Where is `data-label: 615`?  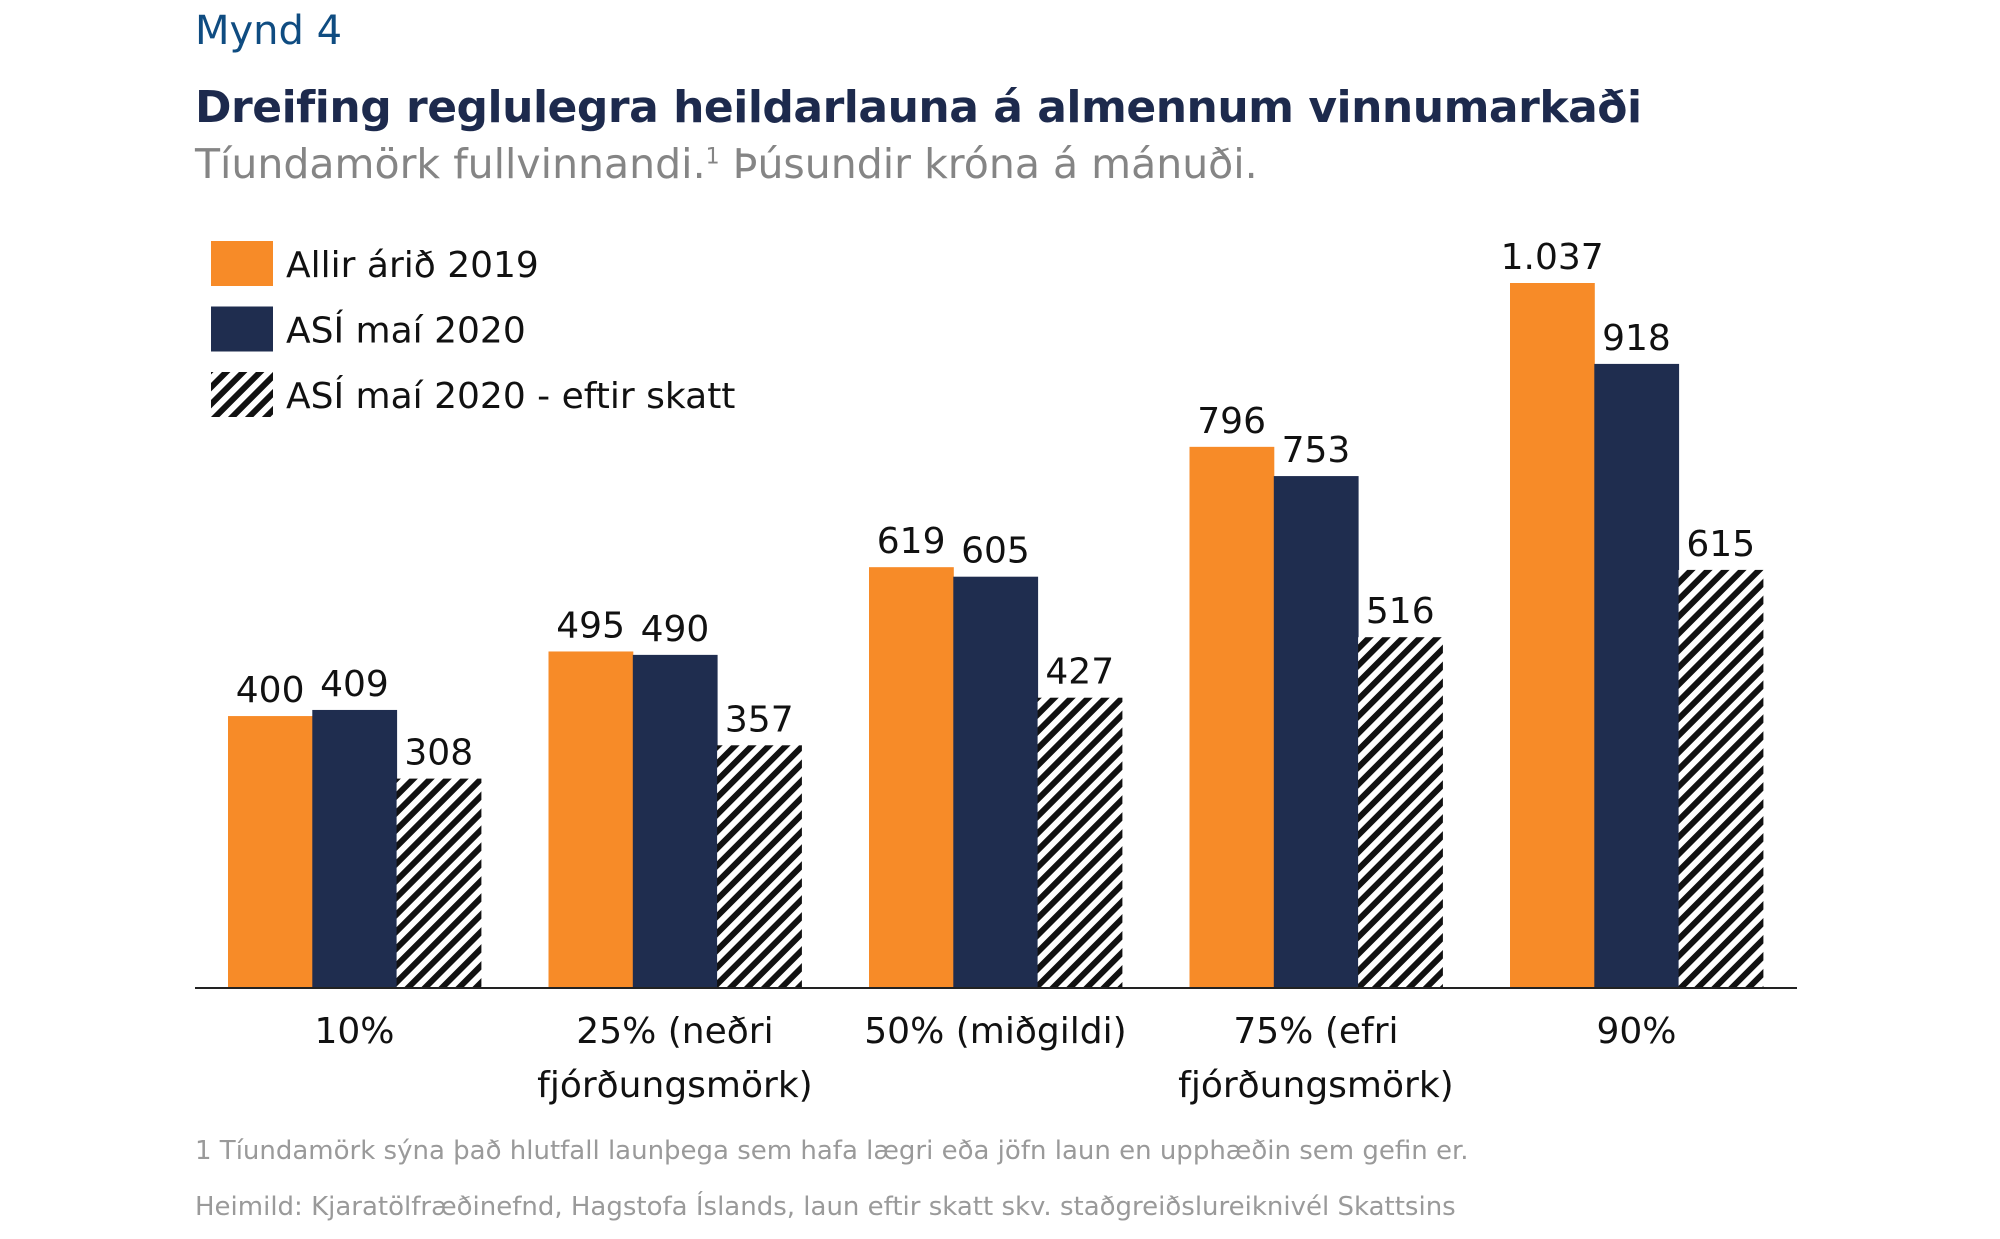 data-label: 615 is located at coordinates (1720, 544).